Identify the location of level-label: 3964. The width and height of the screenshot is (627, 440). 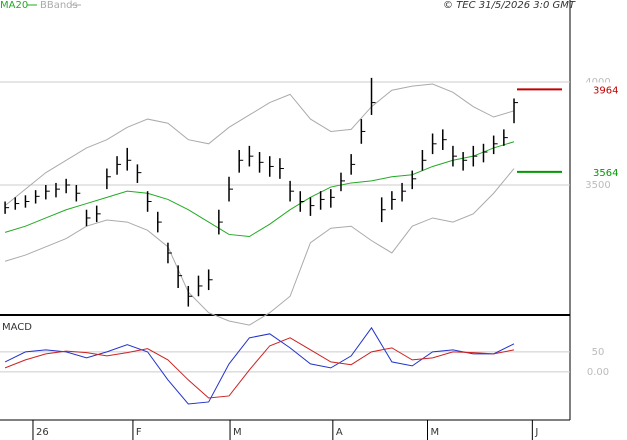
(605, 90).